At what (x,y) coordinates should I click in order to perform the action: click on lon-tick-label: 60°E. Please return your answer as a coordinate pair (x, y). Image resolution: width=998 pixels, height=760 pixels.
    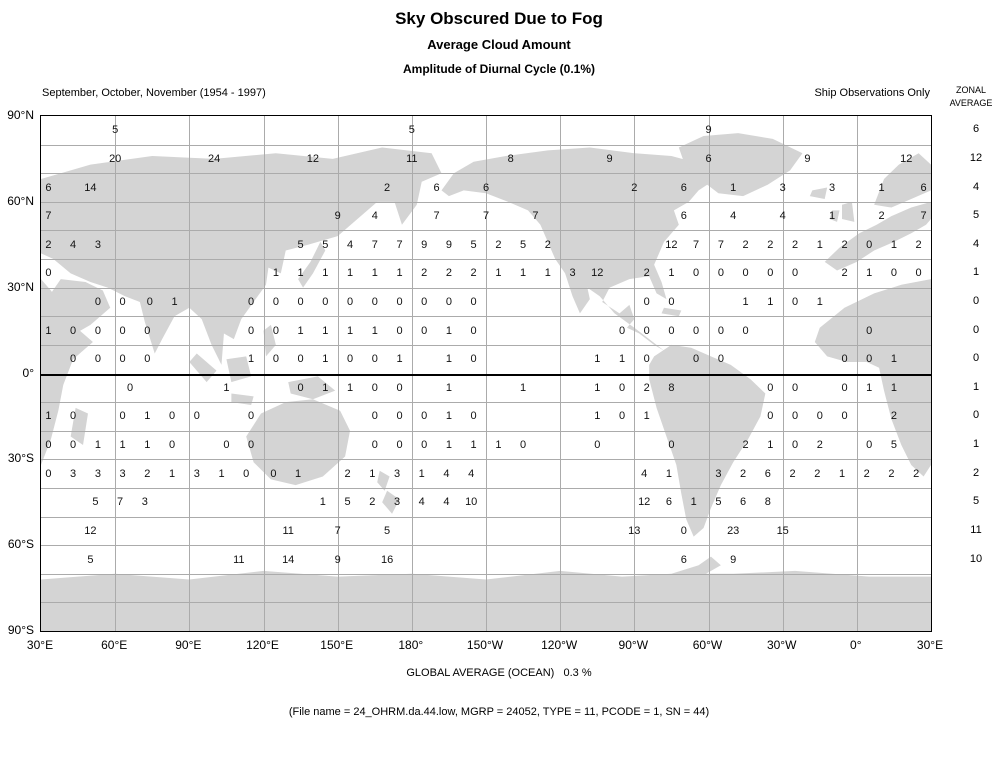
    Looking at the image, I should click on (114, 645).